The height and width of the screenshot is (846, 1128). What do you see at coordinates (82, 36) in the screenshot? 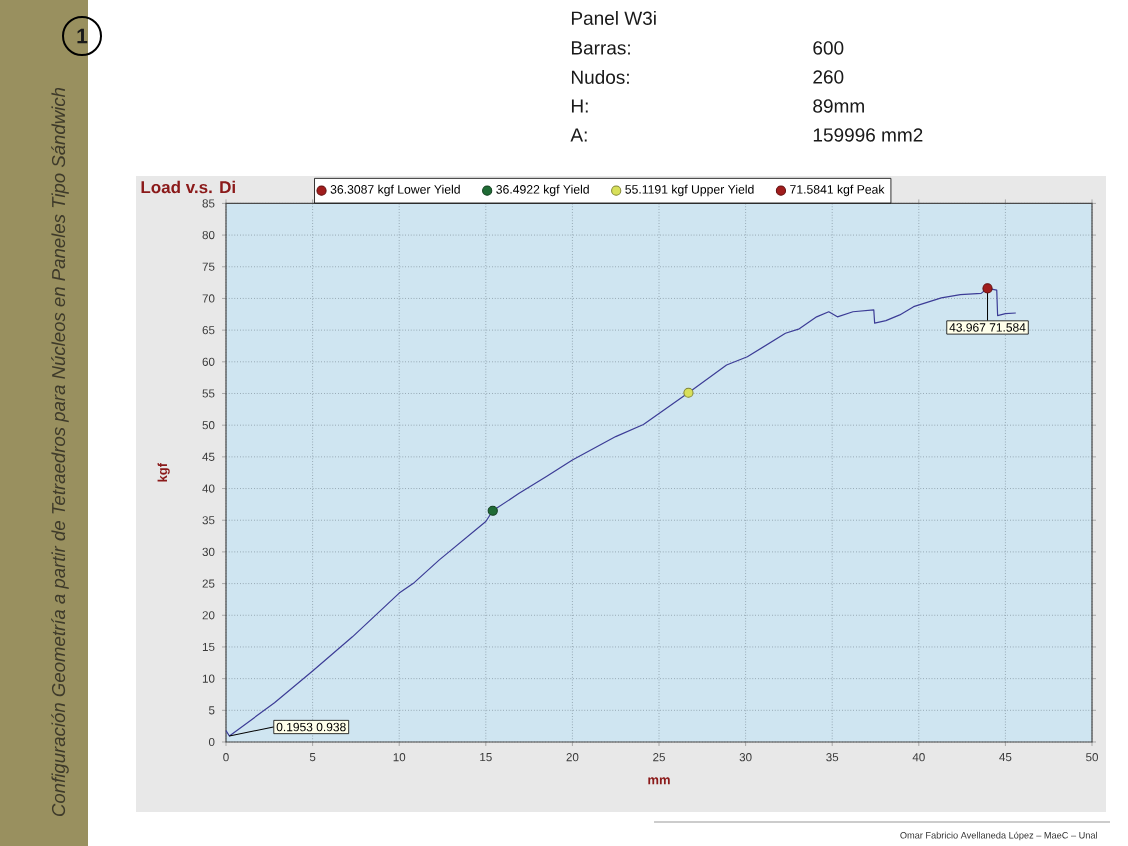
I see `text: 1` at bounding box center [82, 36].